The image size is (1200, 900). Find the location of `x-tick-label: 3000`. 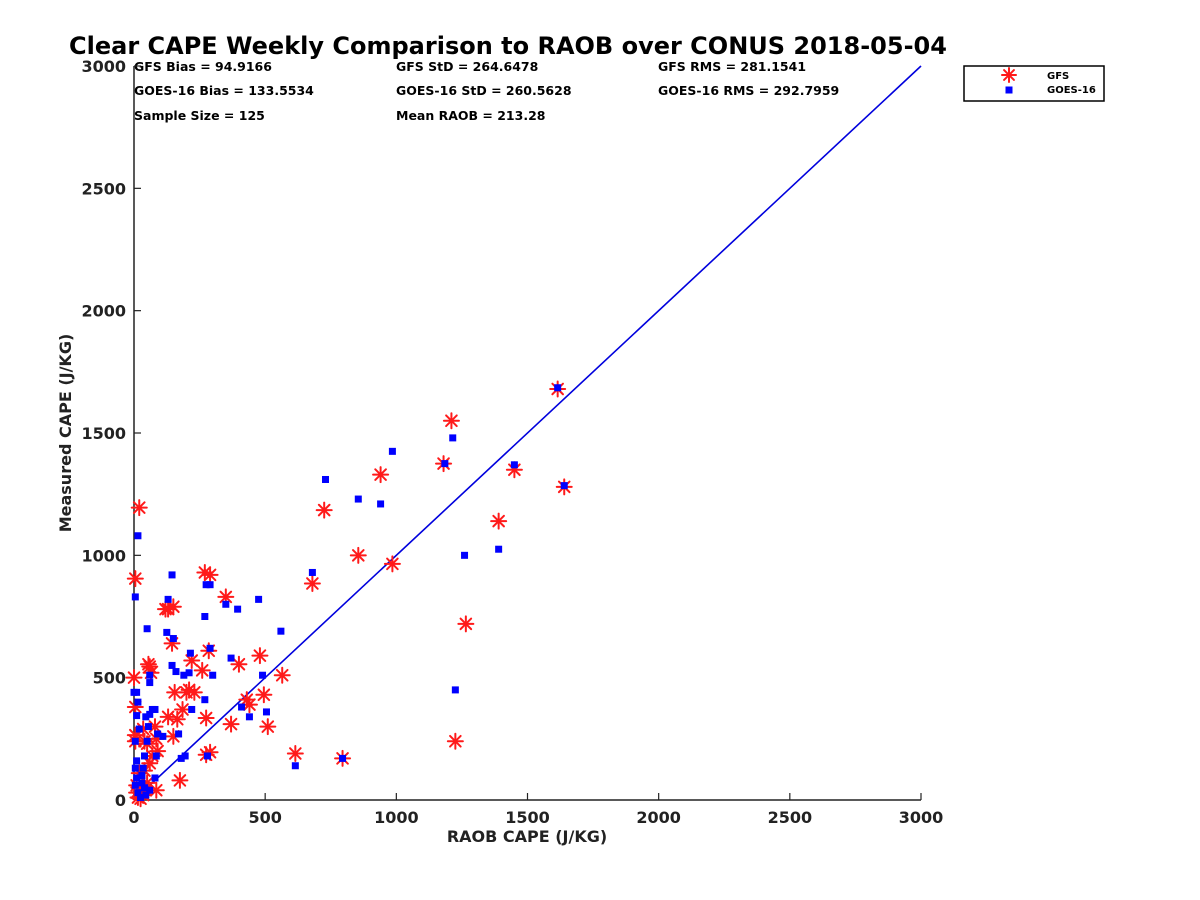

x-tick-label: 3000 is located at coordinates (921, 817).